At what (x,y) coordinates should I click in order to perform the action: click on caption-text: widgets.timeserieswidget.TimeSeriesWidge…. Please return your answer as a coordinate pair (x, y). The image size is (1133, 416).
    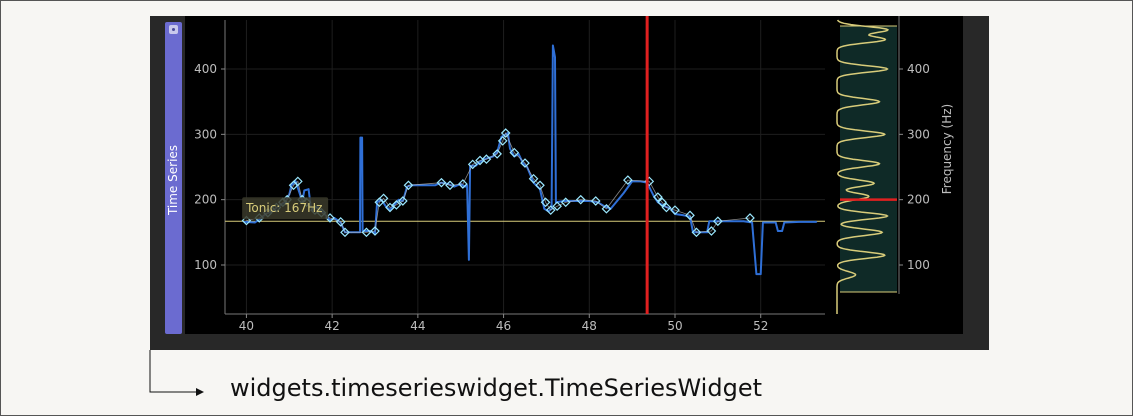
    Looking at the image, I should click on (496, 388).